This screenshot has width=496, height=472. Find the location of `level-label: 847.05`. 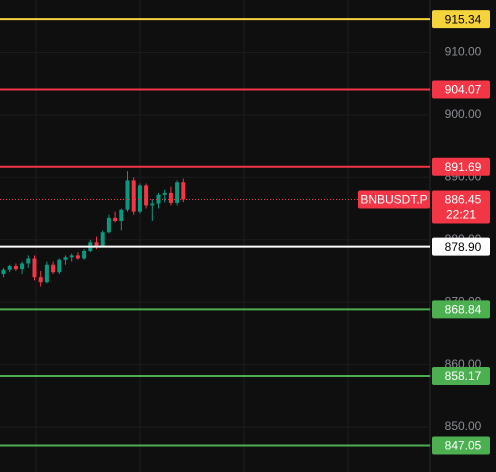

level-label: 847.05 is located at coordinates (463, 446).